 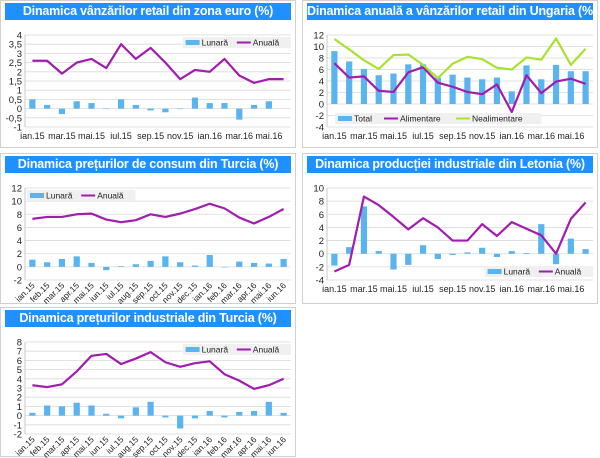 I want to click on x-tick-label: mar.16, so click(x=240, y=136).